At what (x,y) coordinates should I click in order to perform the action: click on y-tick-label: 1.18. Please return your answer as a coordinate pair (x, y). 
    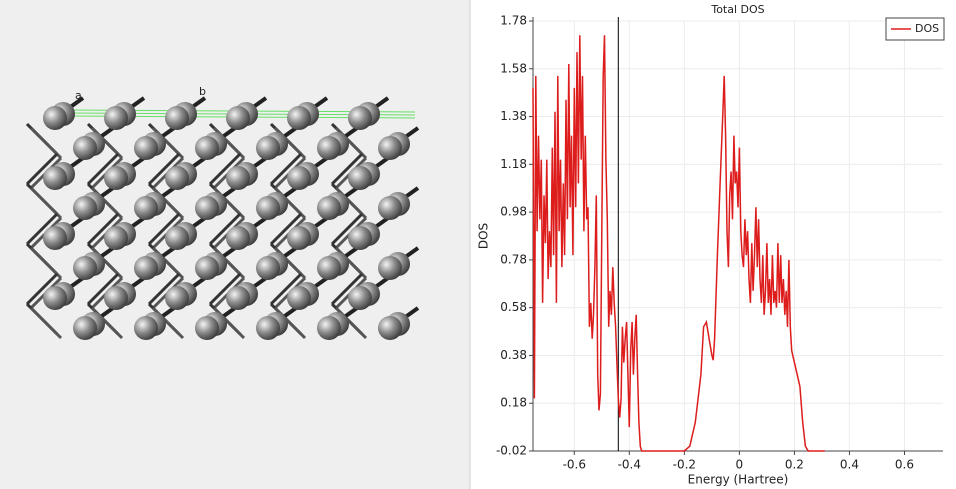
    Looking at the image, I should click on (513, 164).